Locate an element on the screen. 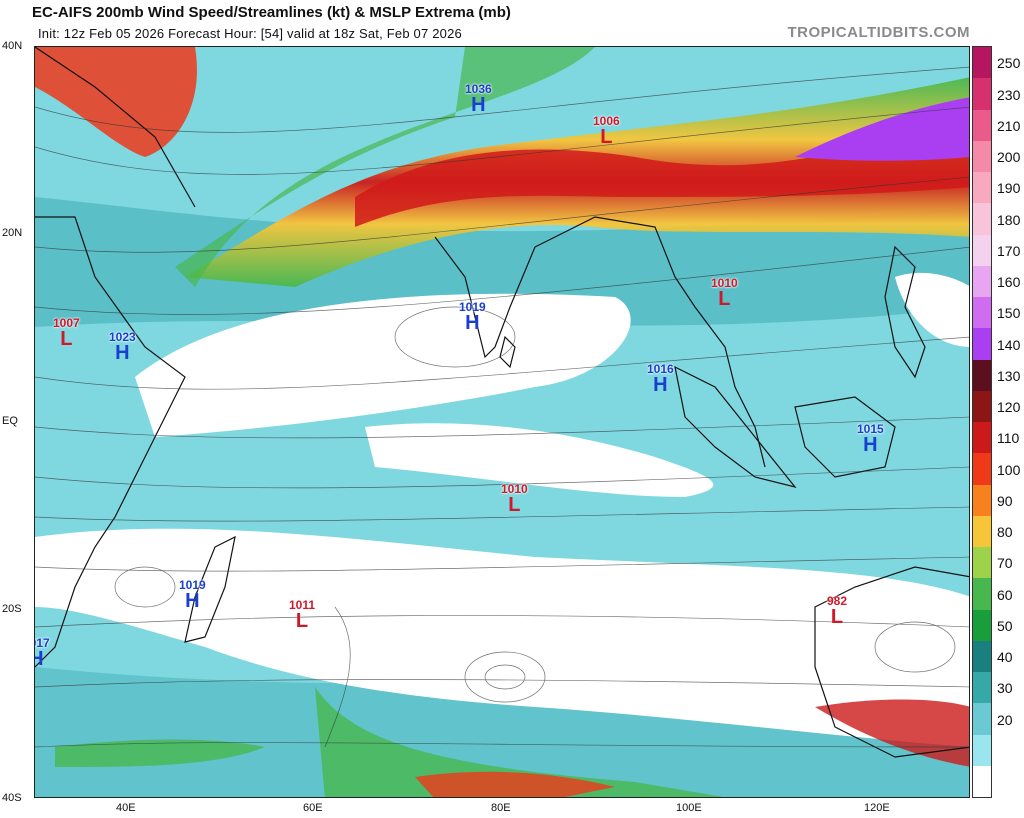 The width and height of the screenshot is (1024, 818). jet-green-edge is located at coordinates (385, 167).